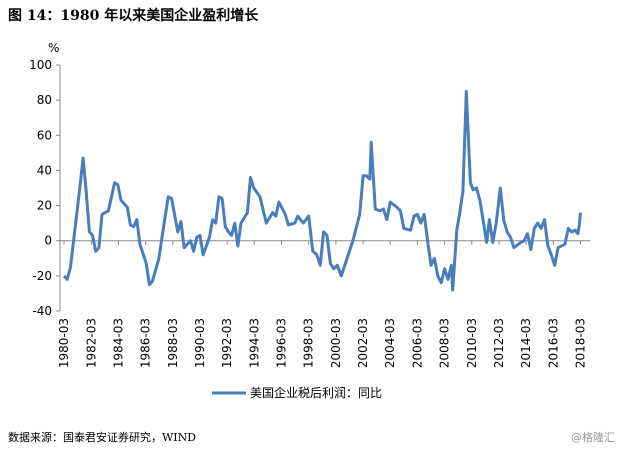  Describe the element at coordinates (254, 343) in the screenshot. I see `x-tick-label: 1994-03` at that location.